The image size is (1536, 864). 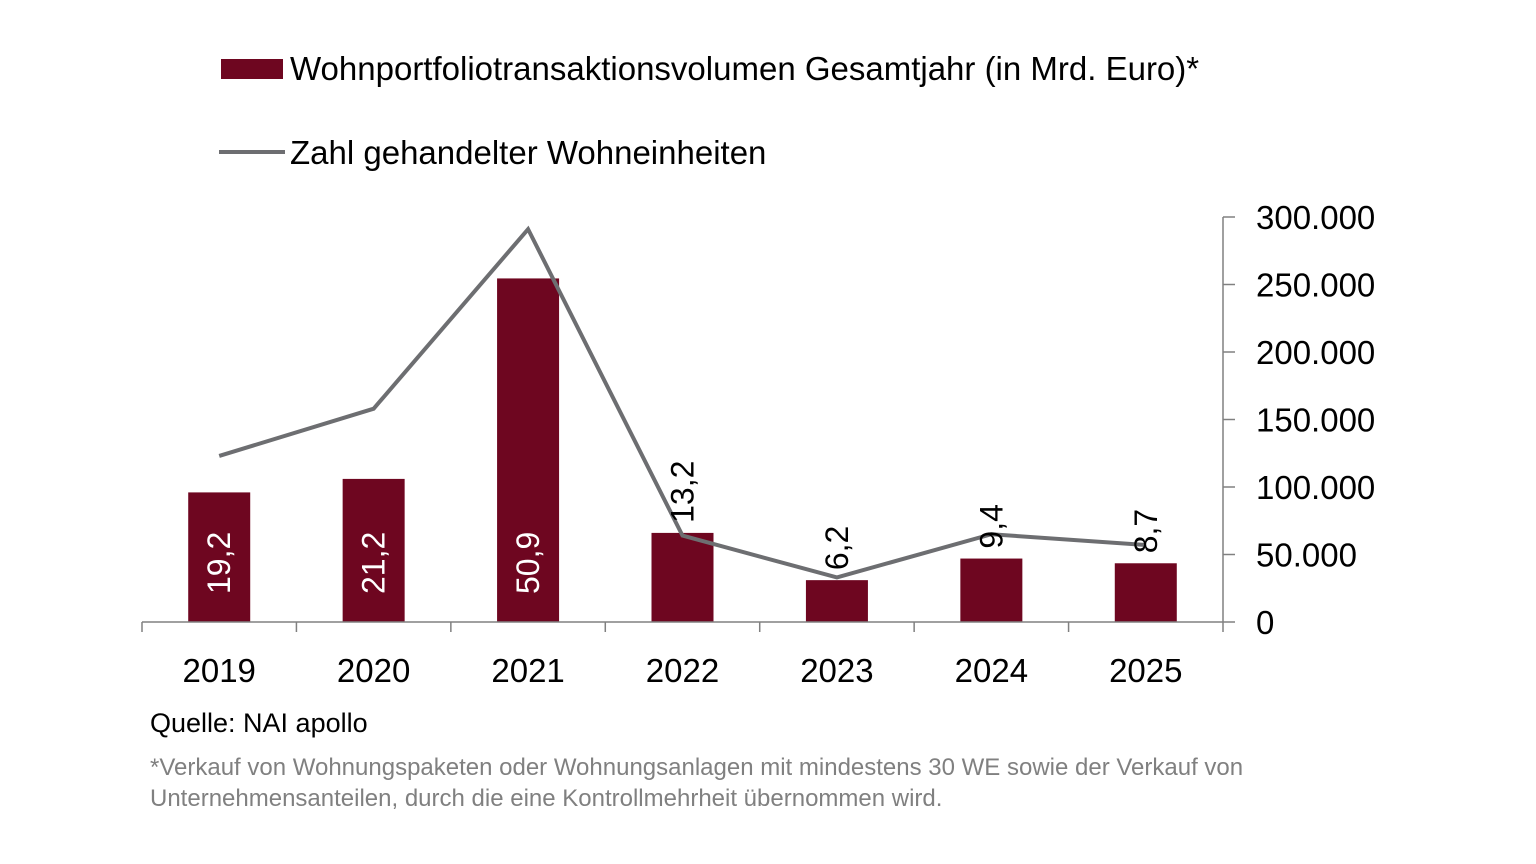 I want to click on y2-tick-label: 250.000, so click(x=1315, y=285).